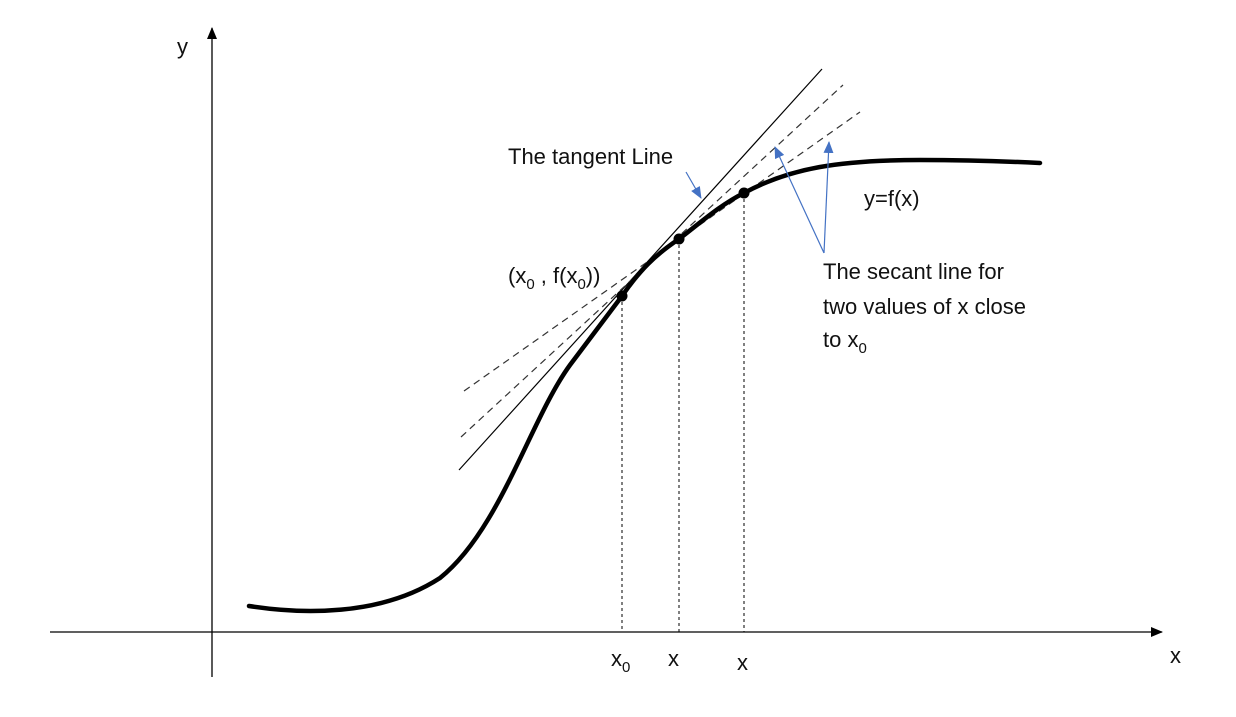 The image size is (1236, 717). I want to click on secant-label-line-1: The secant line for, so click(913, 271).